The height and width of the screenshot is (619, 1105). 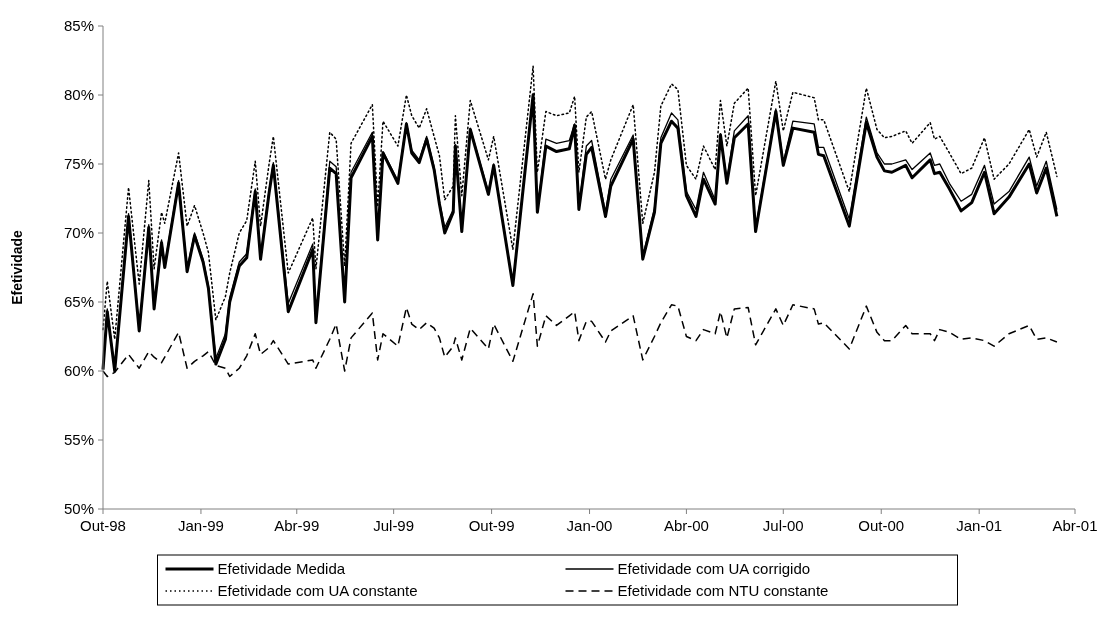 I want to click on x-tick-label: Abr-00, so click(x=686, y=525).